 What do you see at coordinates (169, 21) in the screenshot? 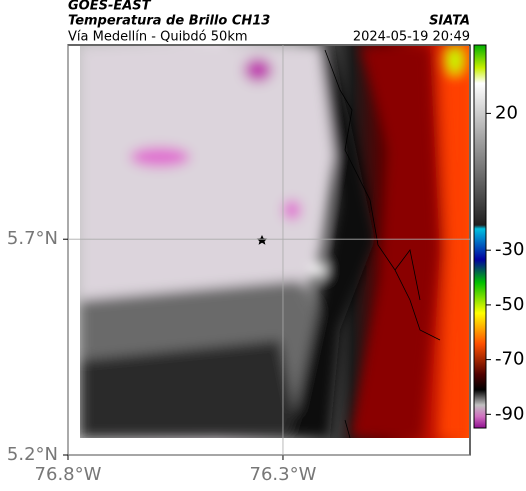
I see `subtitle: Temperatura de Brillo CH13` at bounding box center [169, 21].